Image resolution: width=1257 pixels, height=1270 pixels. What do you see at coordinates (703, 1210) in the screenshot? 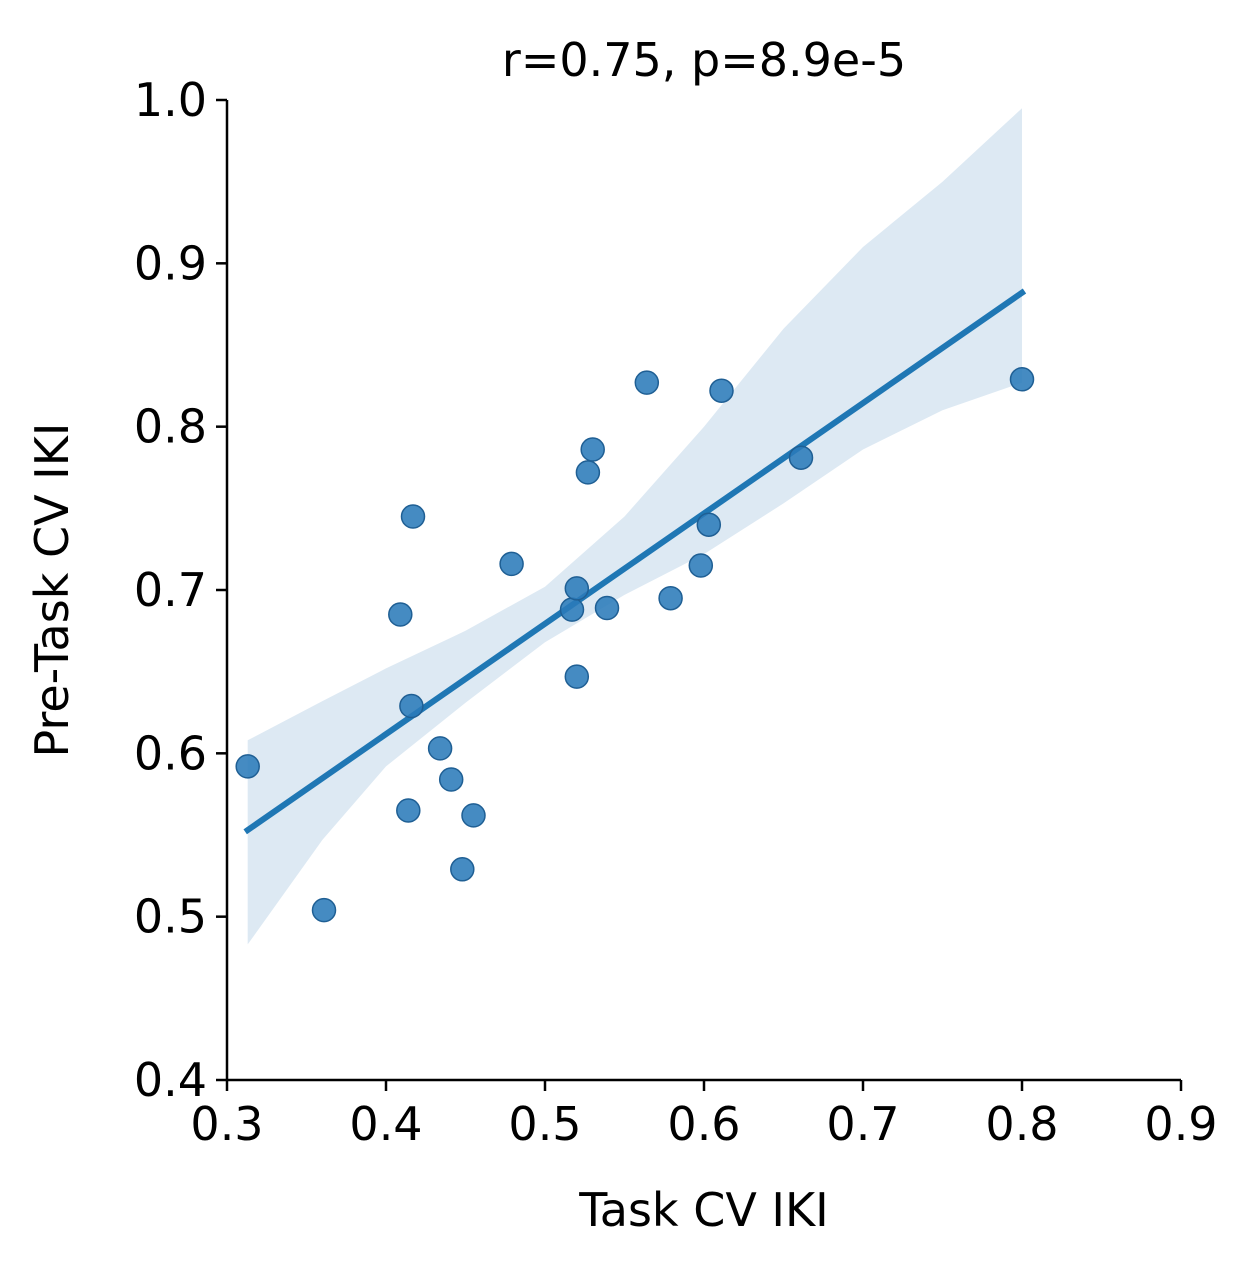
I see `x-axis-title: Task CV IKI` at bounding box center [703, 1210].